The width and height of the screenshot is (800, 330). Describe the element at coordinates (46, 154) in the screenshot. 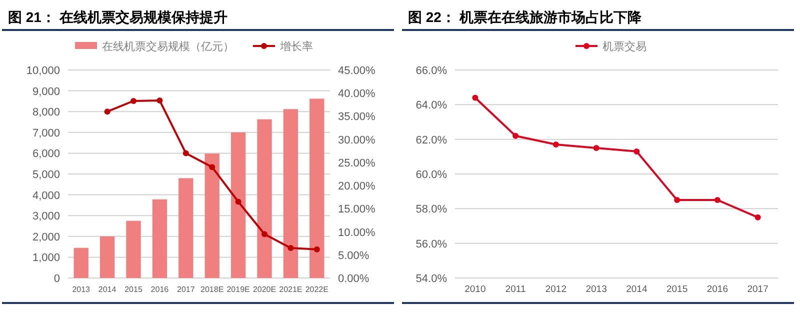

I see `y-tick-label: 6,000` at that location.